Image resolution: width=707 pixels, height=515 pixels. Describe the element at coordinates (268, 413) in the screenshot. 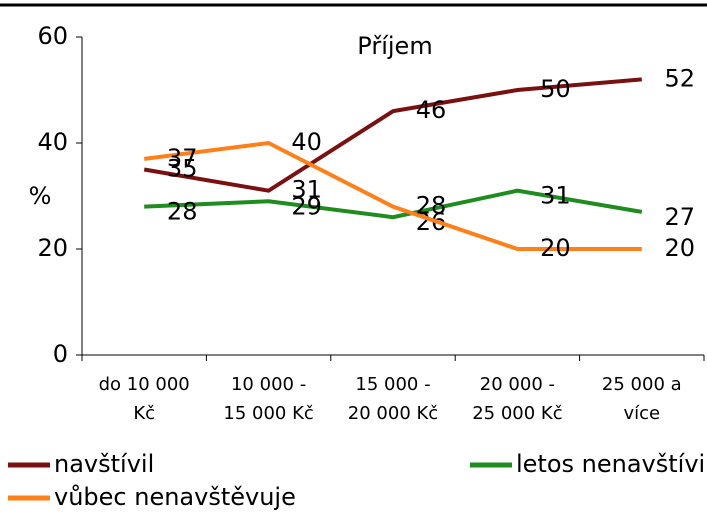

I see `x-tick-label: 15 000 Kč` at that location.